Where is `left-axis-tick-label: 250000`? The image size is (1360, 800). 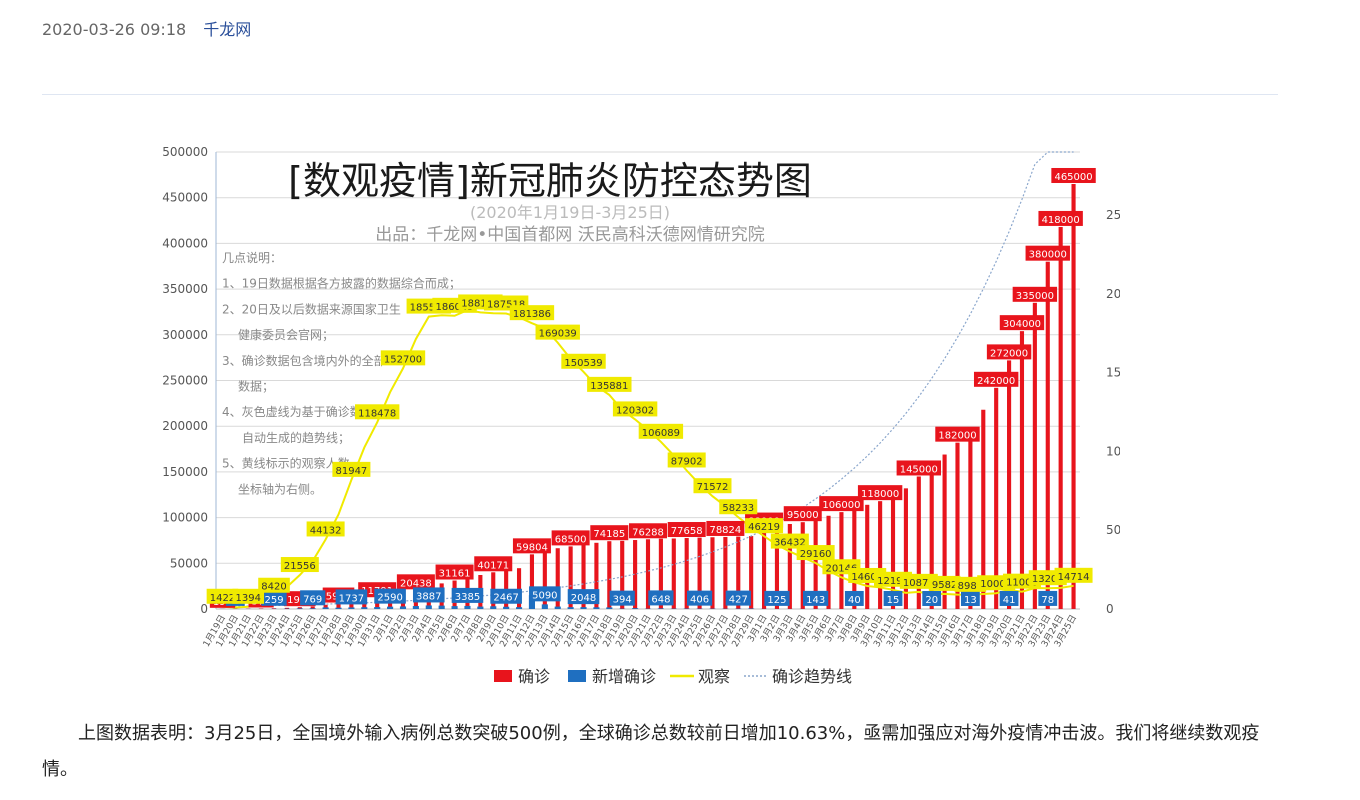
left-axis-tick-label: 250000 is located at coordinates (185, 381).